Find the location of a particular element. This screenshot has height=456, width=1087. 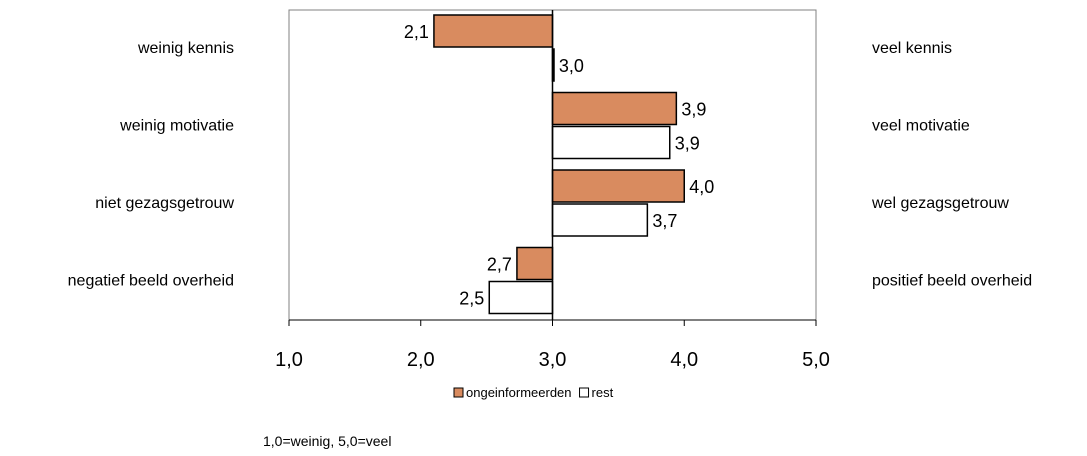

x-tick-label: 4,0 is located at coordinates (684, 360).